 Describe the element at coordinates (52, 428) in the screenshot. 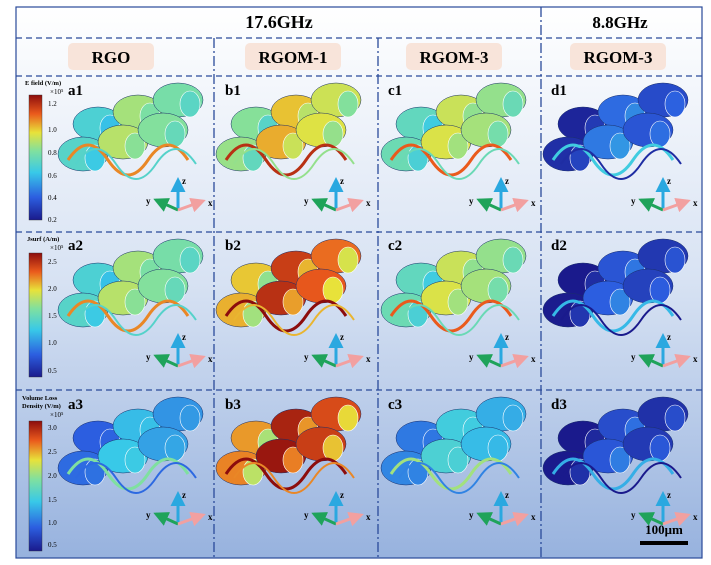

I see `colorbar-tick: 3.0` at that location.